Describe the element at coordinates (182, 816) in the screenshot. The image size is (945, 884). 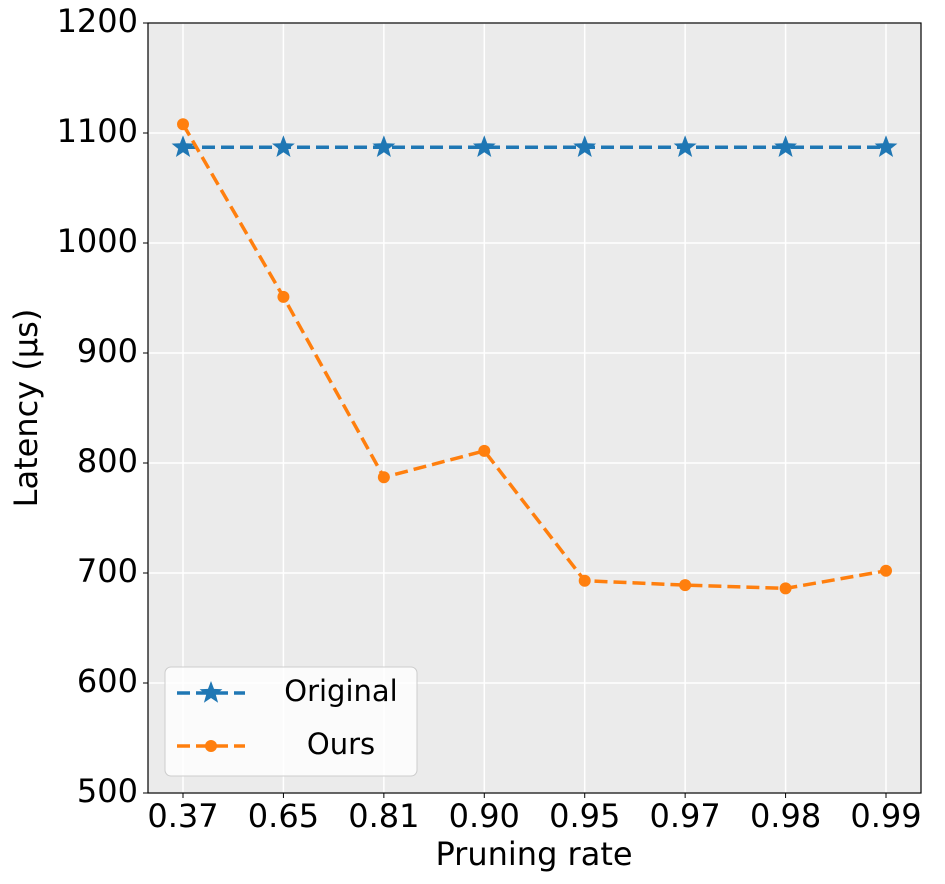
I see `x-tick-label: 0.37` at that location.